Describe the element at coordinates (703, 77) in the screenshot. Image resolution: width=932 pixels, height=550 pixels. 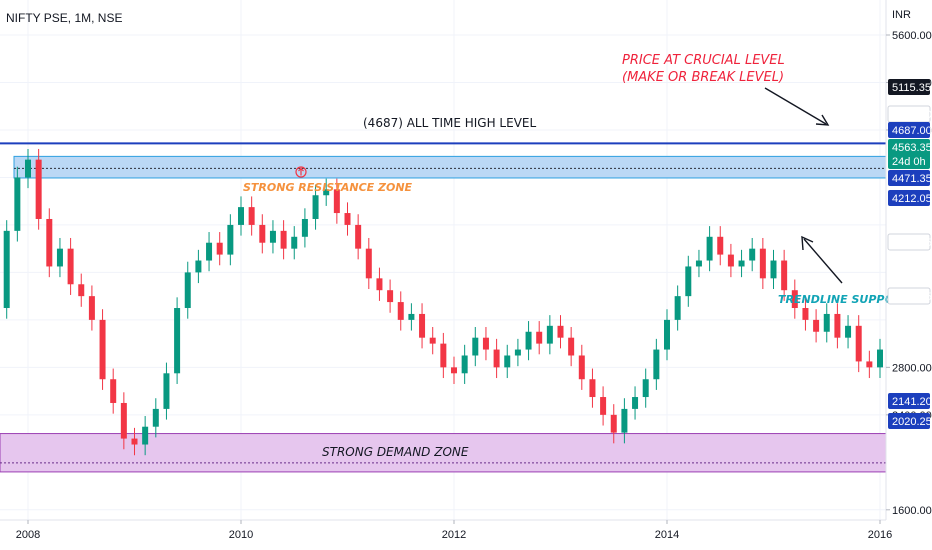
I see `crucial-level-label-2: (MAKE OR BREAK LEVEL)` at that location.